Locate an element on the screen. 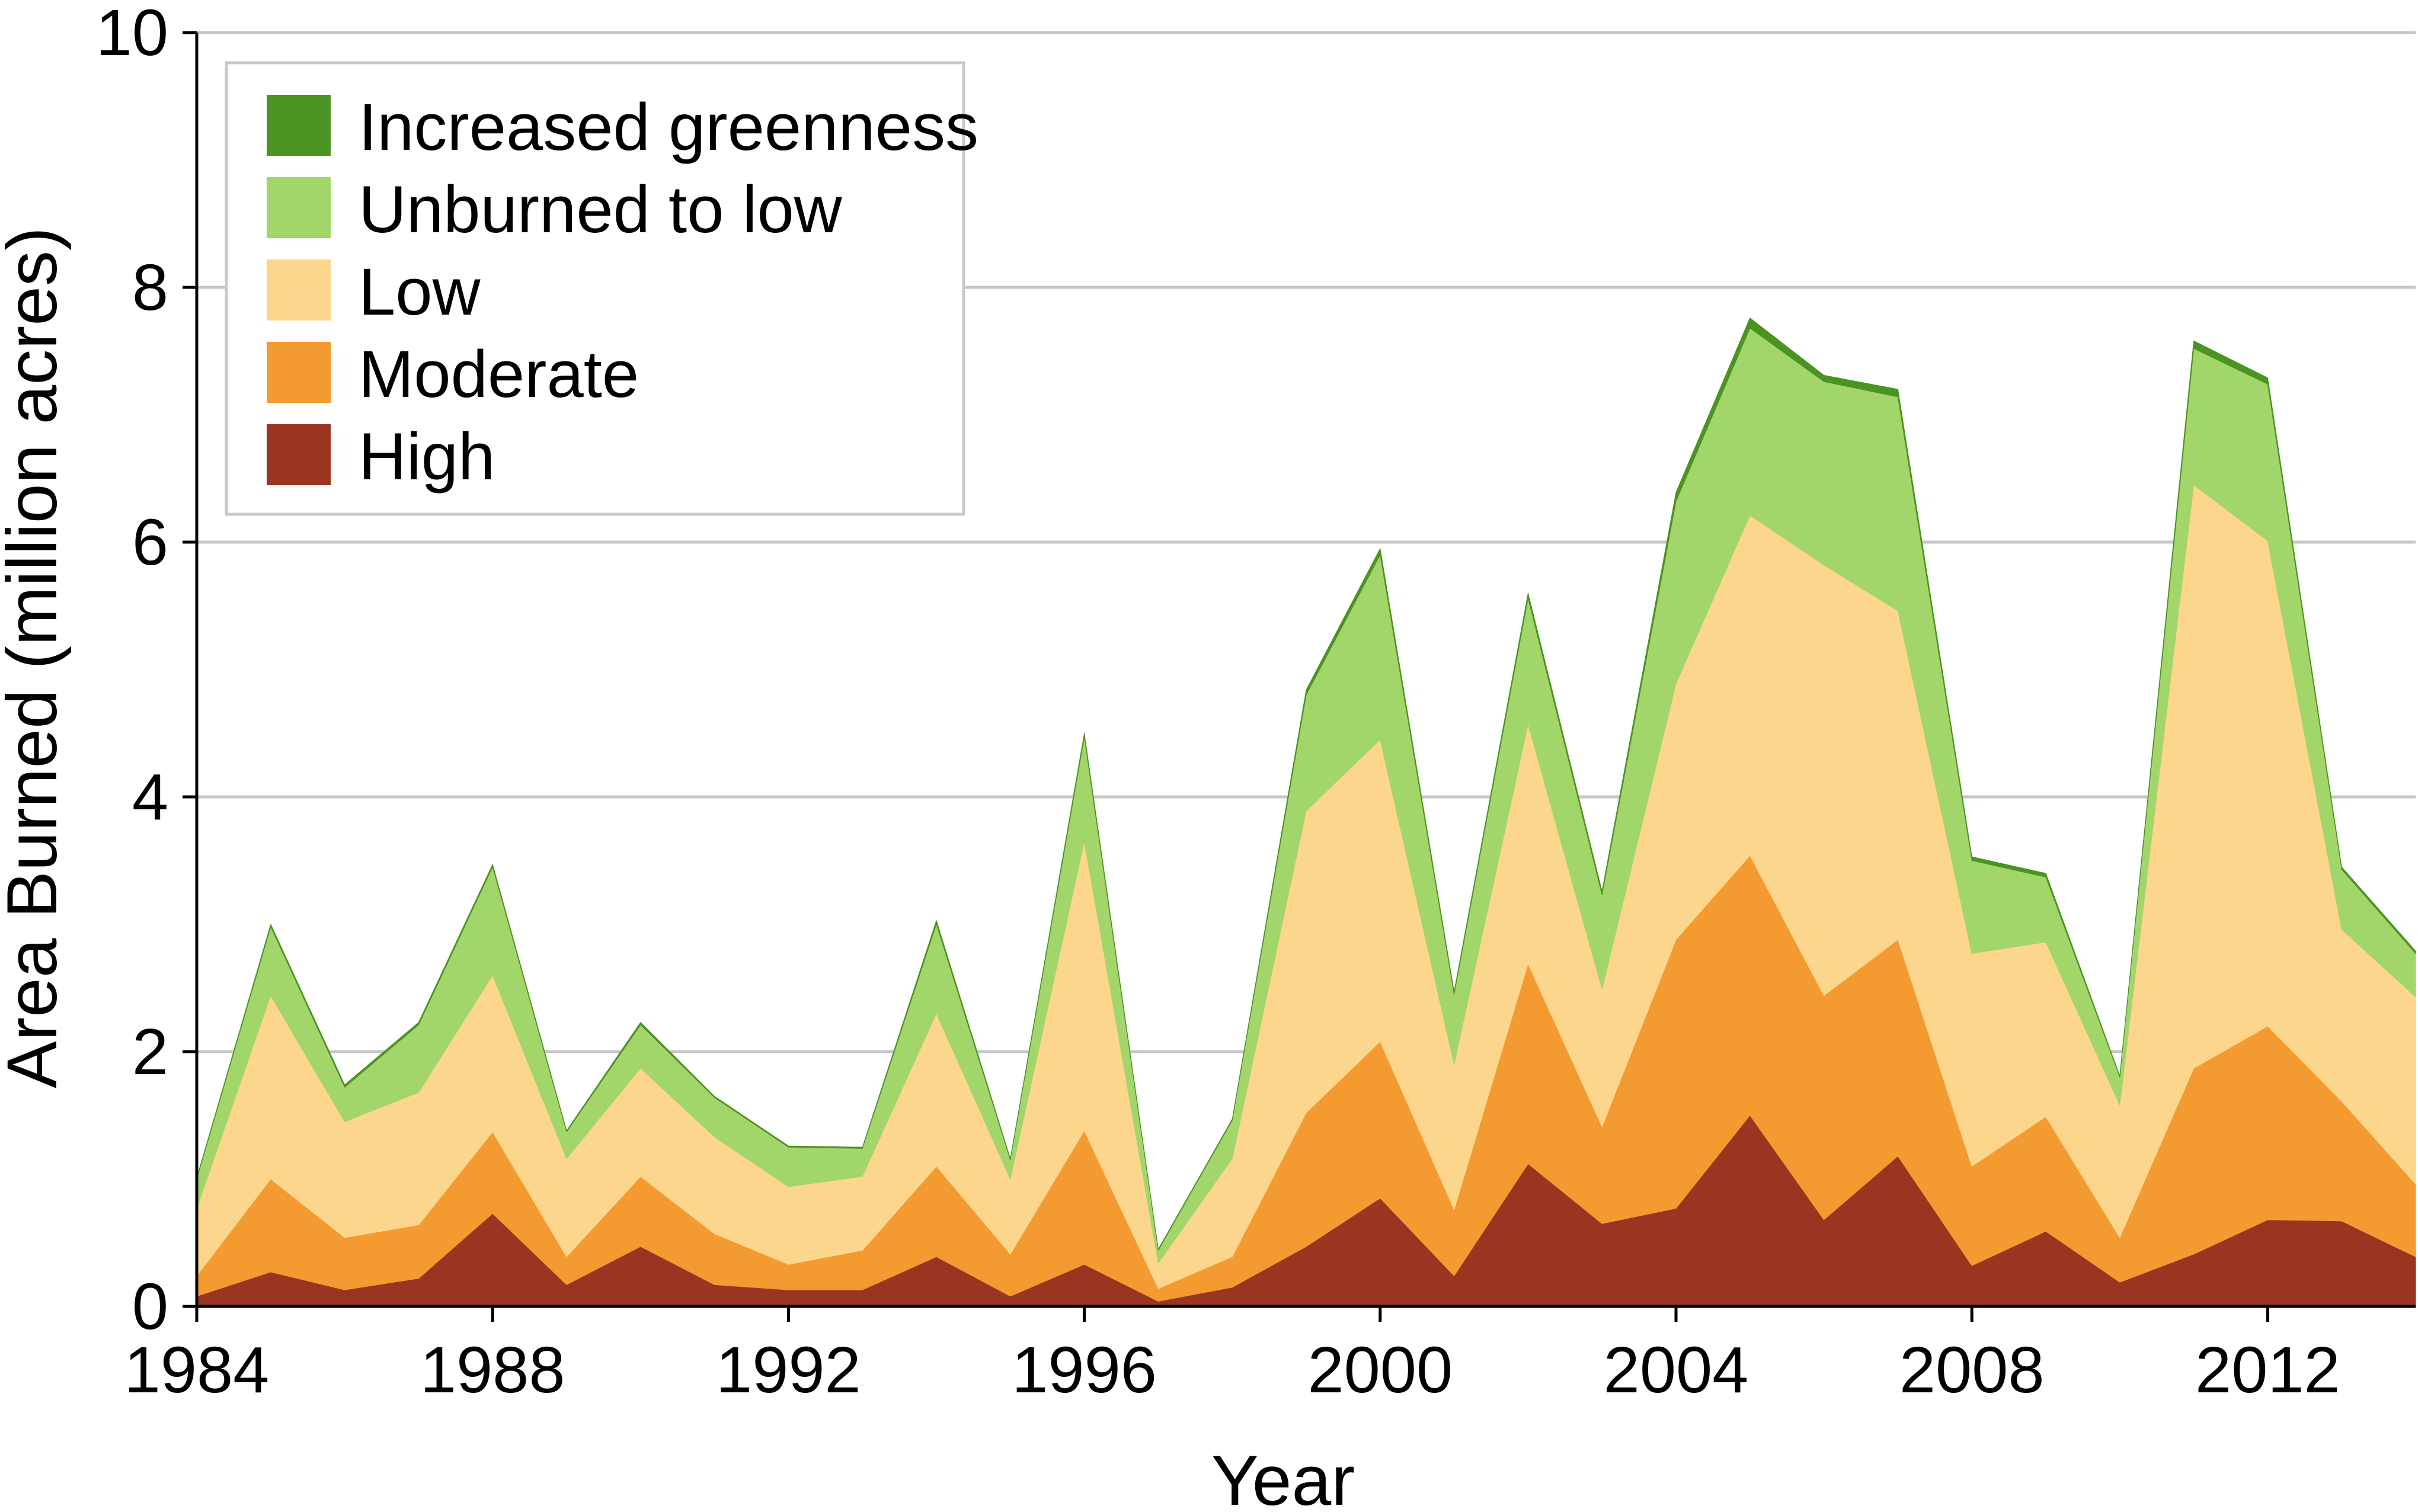 This screenshot has height=1512, width=2418. legend-swatch-unburned-to-low is located at coordinates (299, 207).